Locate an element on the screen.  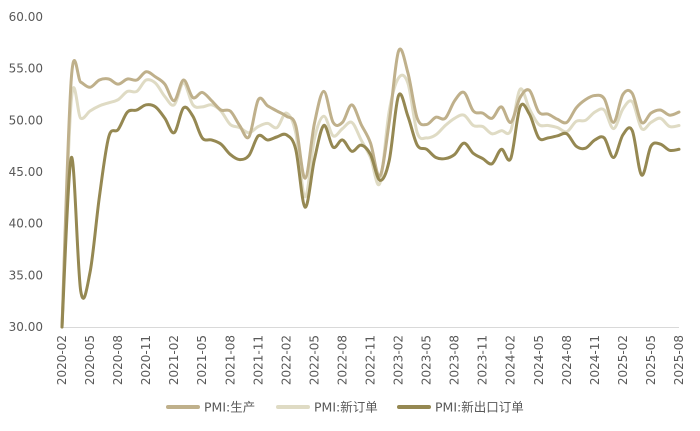
y-tick-label: 55.00 is located at coordinates (26, 69).